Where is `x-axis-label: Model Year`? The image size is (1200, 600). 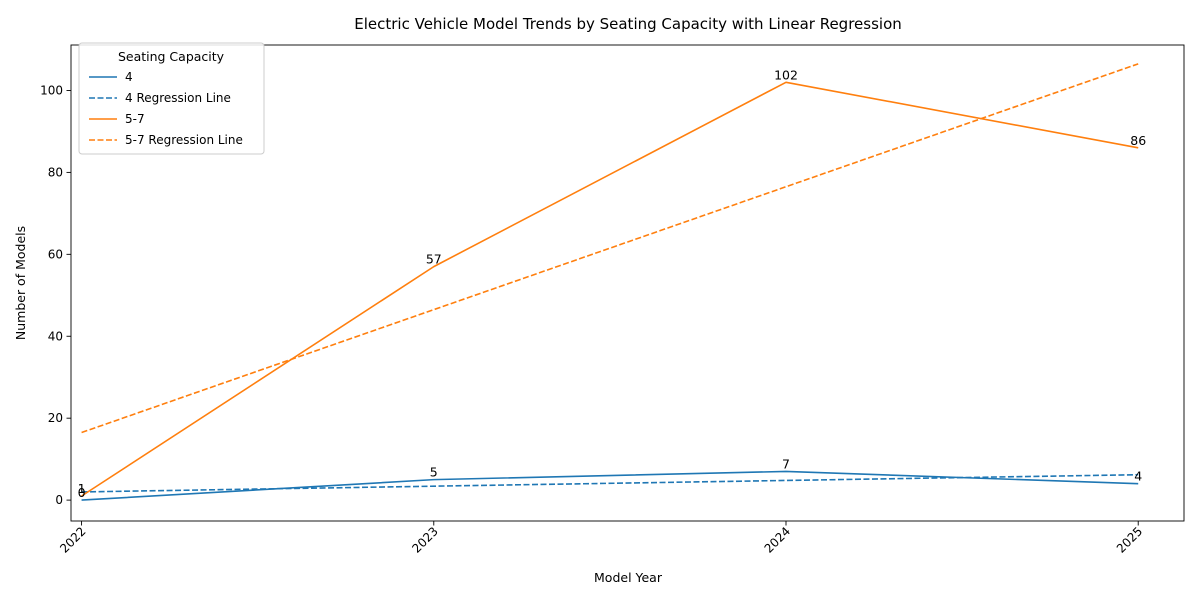
x-axis-label: Model Year is located at coordinates (628, 577).